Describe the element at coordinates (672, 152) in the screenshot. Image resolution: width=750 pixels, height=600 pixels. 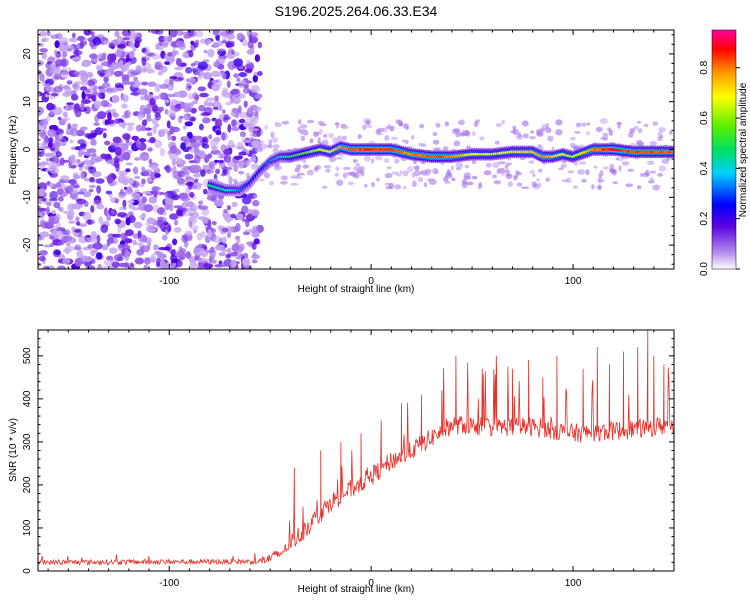
I see `ridge-cell` at that location.